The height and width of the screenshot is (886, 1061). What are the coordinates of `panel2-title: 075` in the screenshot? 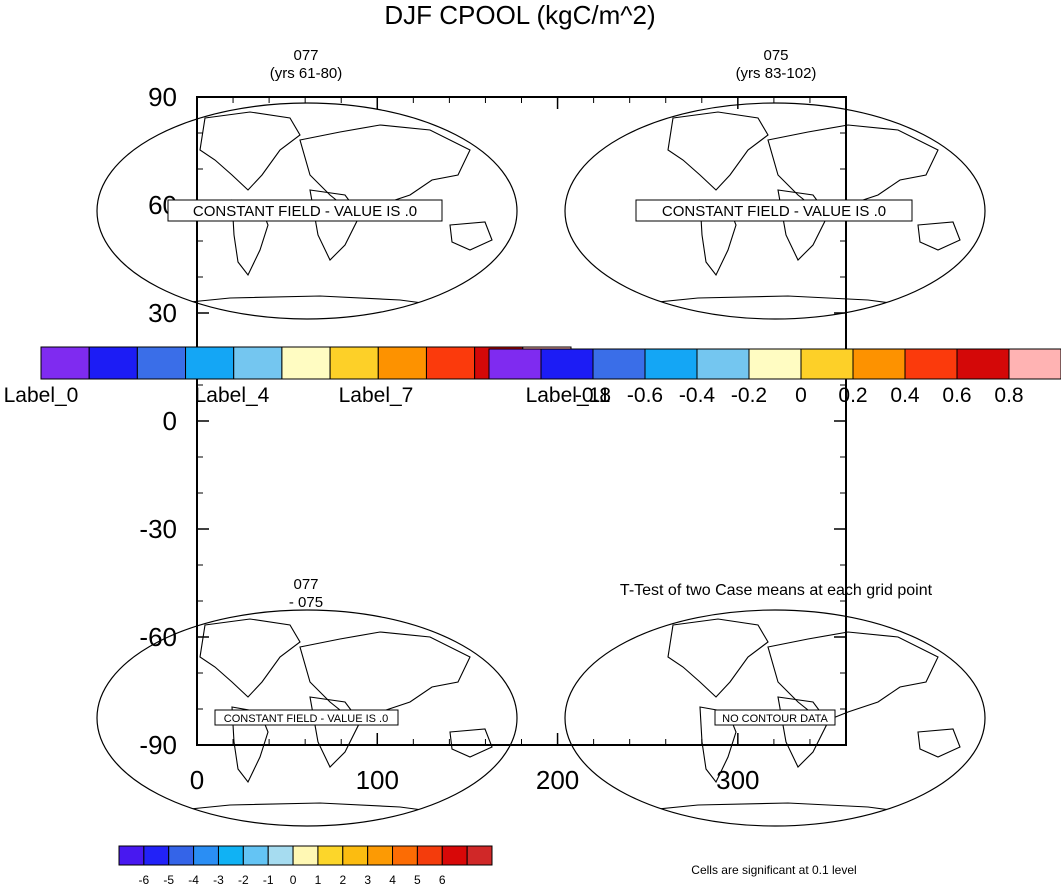 It's located at (775, 55).